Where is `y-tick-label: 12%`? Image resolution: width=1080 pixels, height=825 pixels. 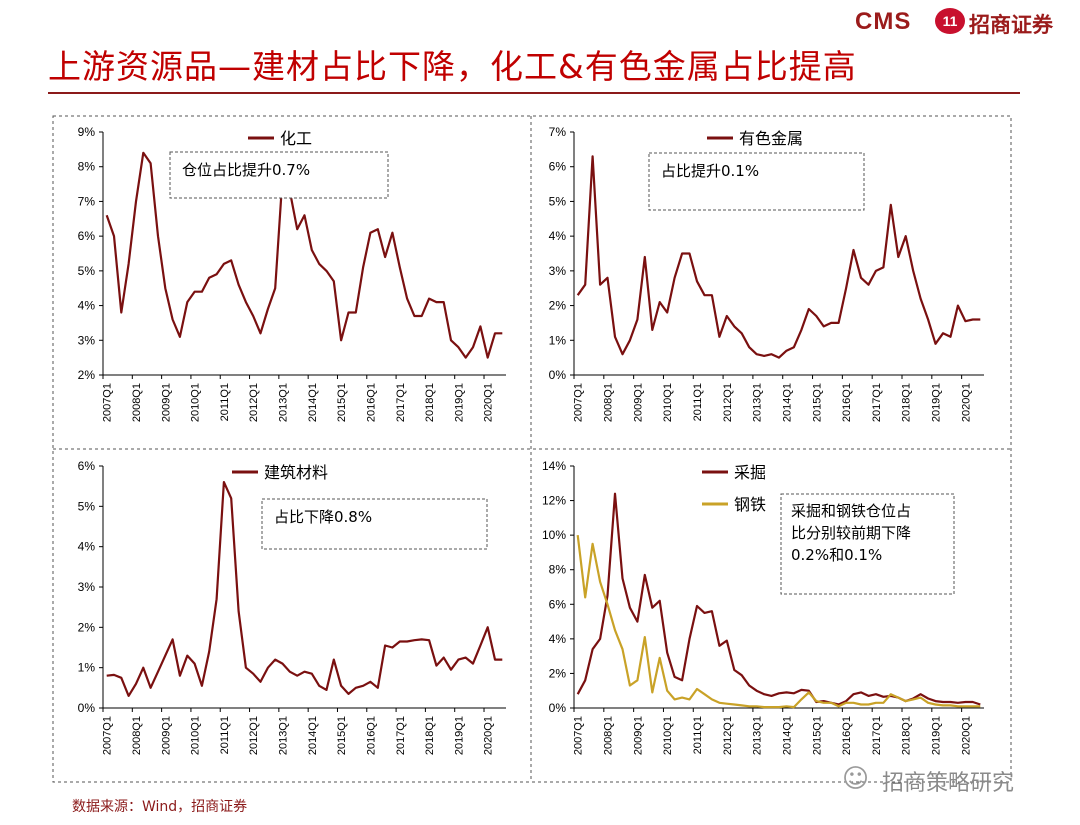
y-tick-label: 12% is located at coordinates (554, 501).